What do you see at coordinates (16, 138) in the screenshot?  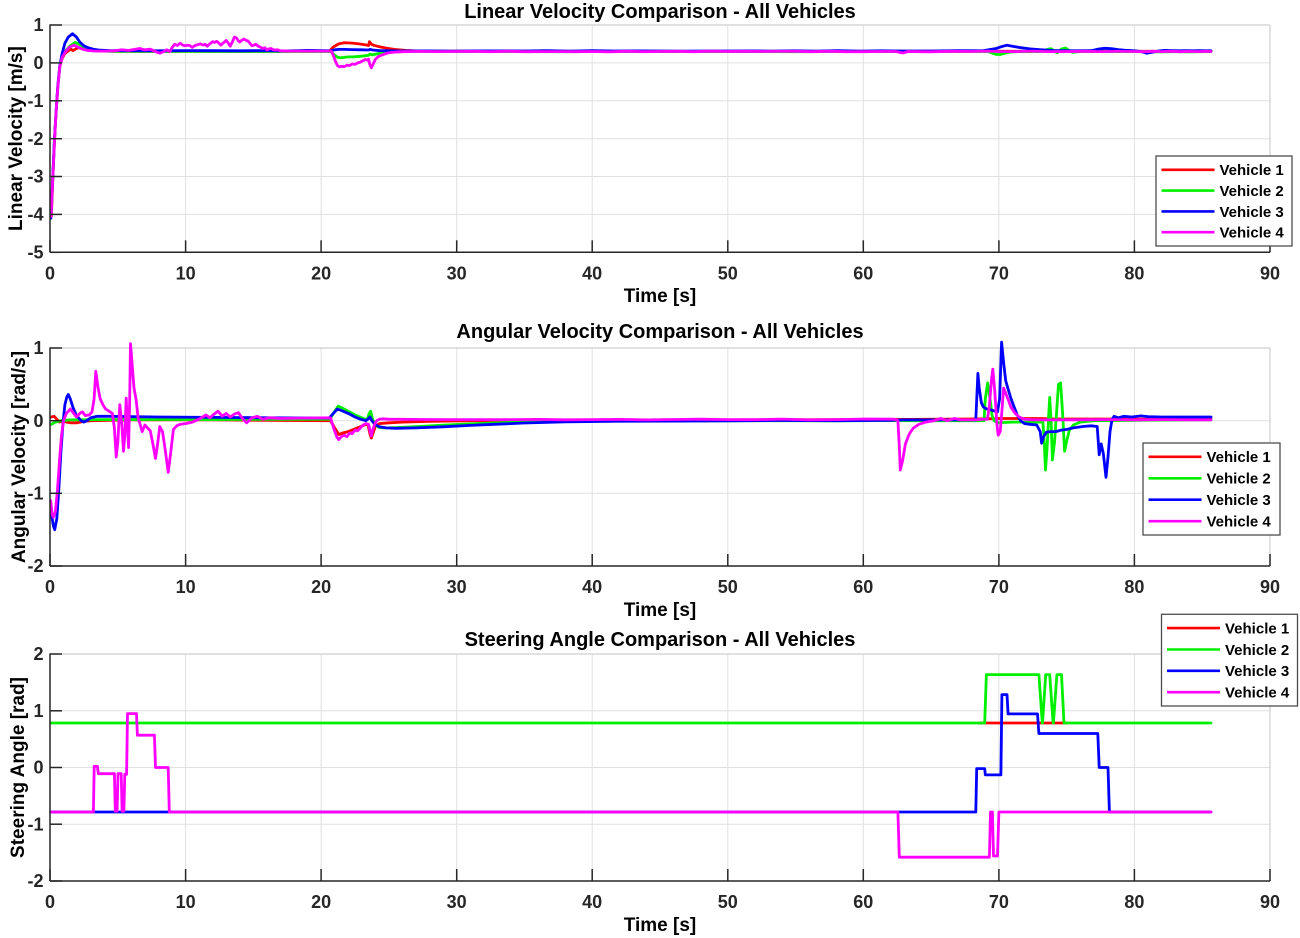 I see `svg-text: Linear Velocity [m/s]` at bounding box center [16, 138].